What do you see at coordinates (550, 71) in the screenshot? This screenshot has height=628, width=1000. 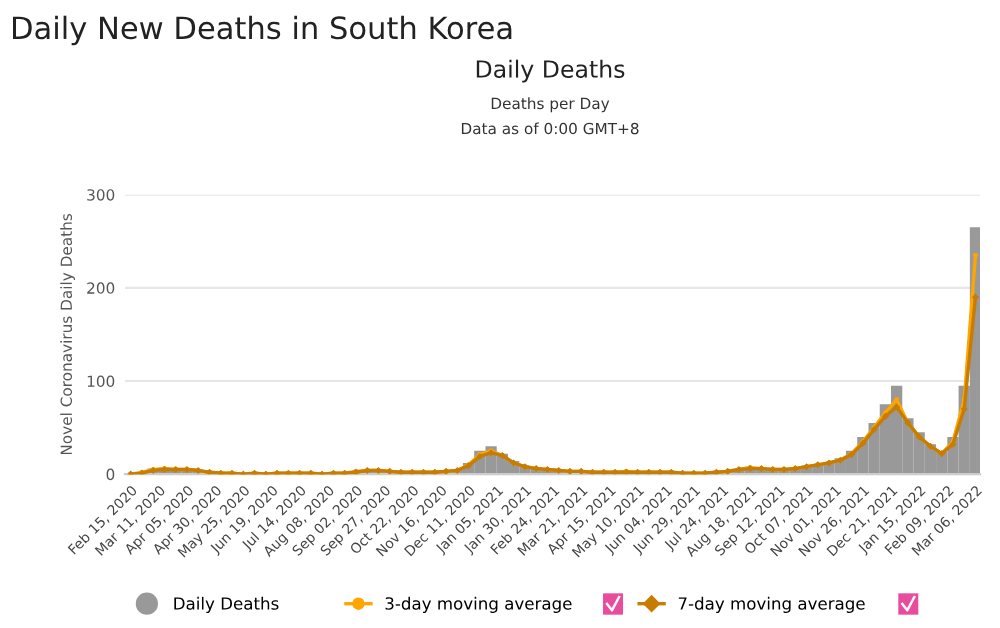 I see `chart-subtitle: Daily Deaths` at bounding box center [550, 71].